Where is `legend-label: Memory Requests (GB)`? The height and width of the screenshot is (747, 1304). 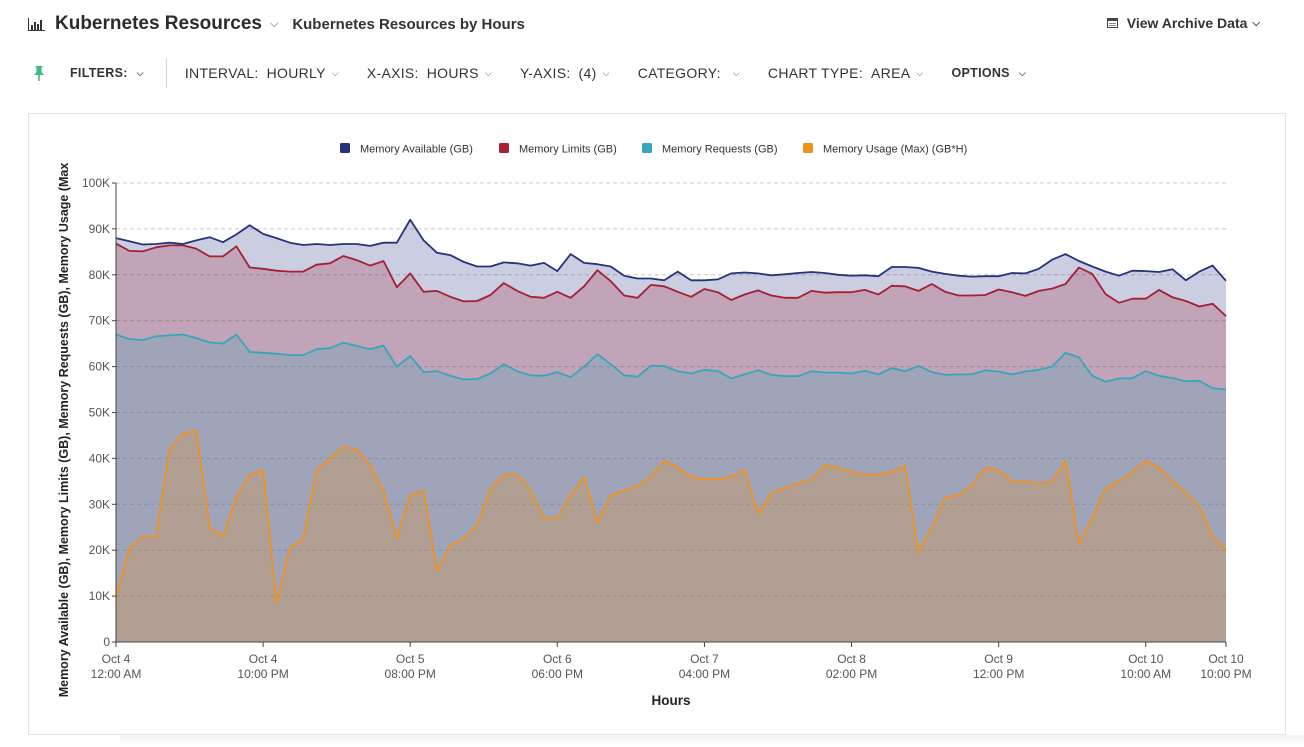
legend-label: Memory Requests (GB) is located at coordinates (720, 150).